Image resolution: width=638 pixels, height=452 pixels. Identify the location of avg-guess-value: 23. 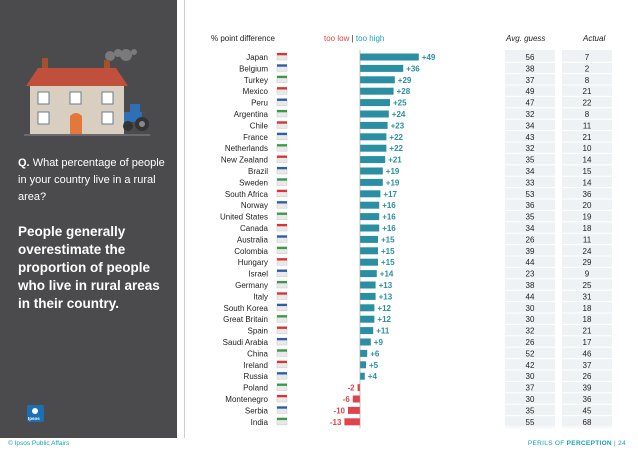
(530, 274).